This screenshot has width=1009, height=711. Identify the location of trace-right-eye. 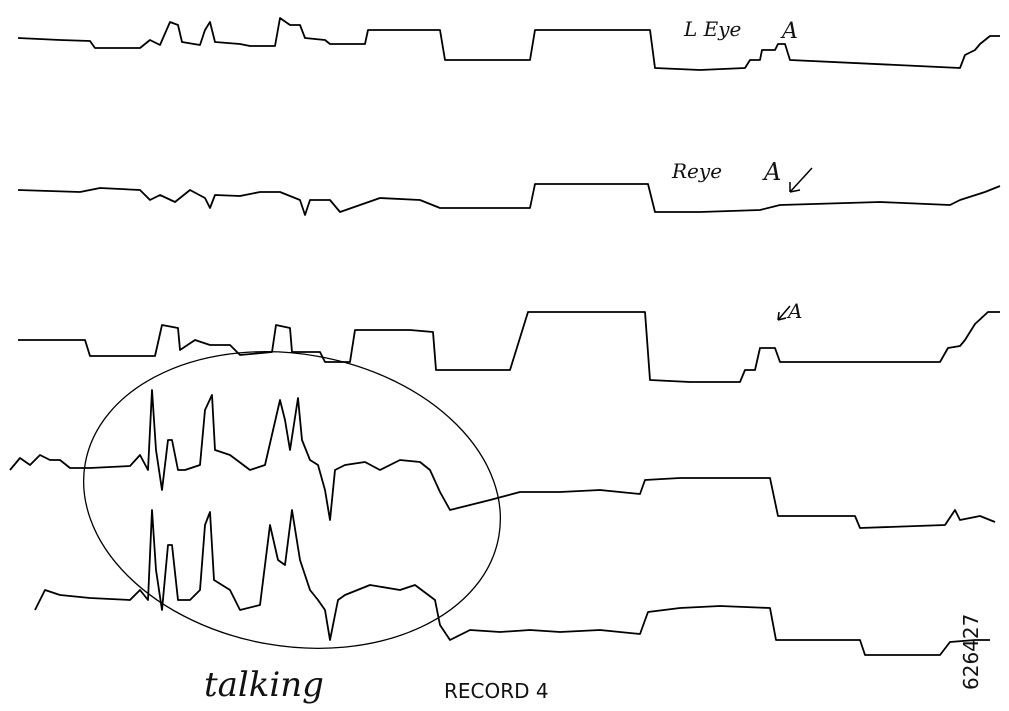
(509, 199).